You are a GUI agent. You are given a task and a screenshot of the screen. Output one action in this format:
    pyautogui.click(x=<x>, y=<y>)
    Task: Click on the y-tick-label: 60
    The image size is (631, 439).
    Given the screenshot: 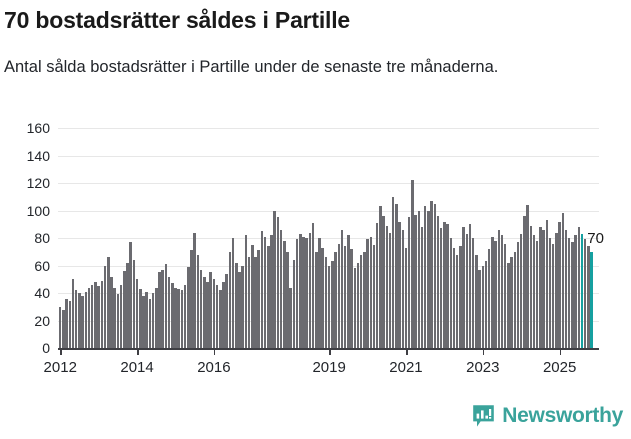 What is the action you would take?
    pyautogui.click(x=42, y=265)
    